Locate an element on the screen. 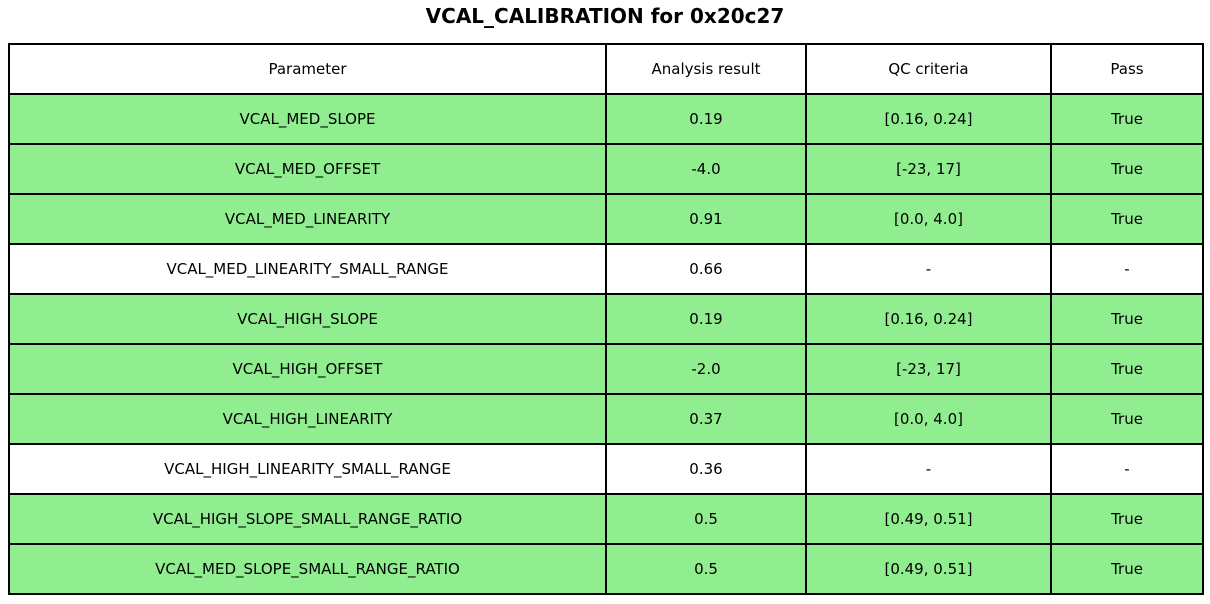 The image size is (1210, 604). table-row: VCAL_HIGH_LINEARITY_SMALL_RANGE 0.36- - is located at coordinates (606, 469).